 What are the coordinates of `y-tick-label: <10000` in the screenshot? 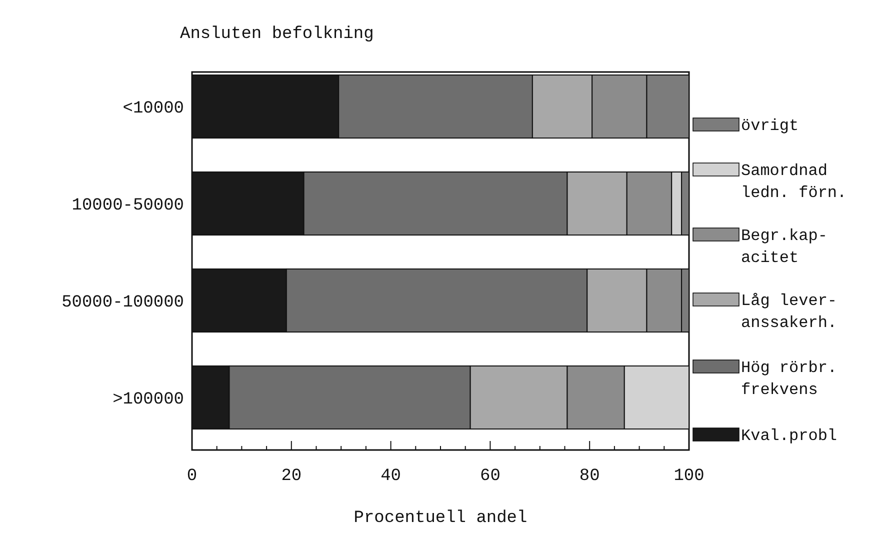 It's located at (153, 108).